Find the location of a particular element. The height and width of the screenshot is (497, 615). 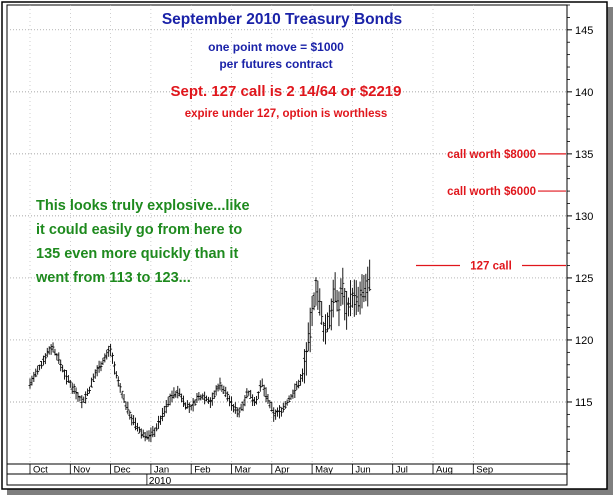

month-label: Sep is located at coordinates (484, 470).